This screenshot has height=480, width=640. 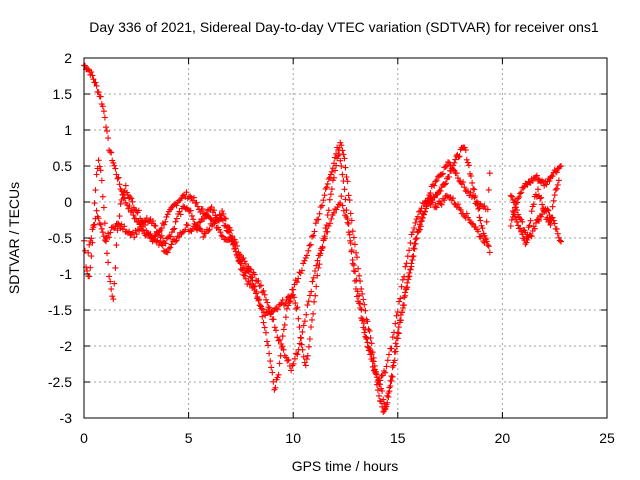 What do you see at coordinates (66, 346) in the screenshot?
I see `y-tick-label: -2` at bounding box center [66, 346].